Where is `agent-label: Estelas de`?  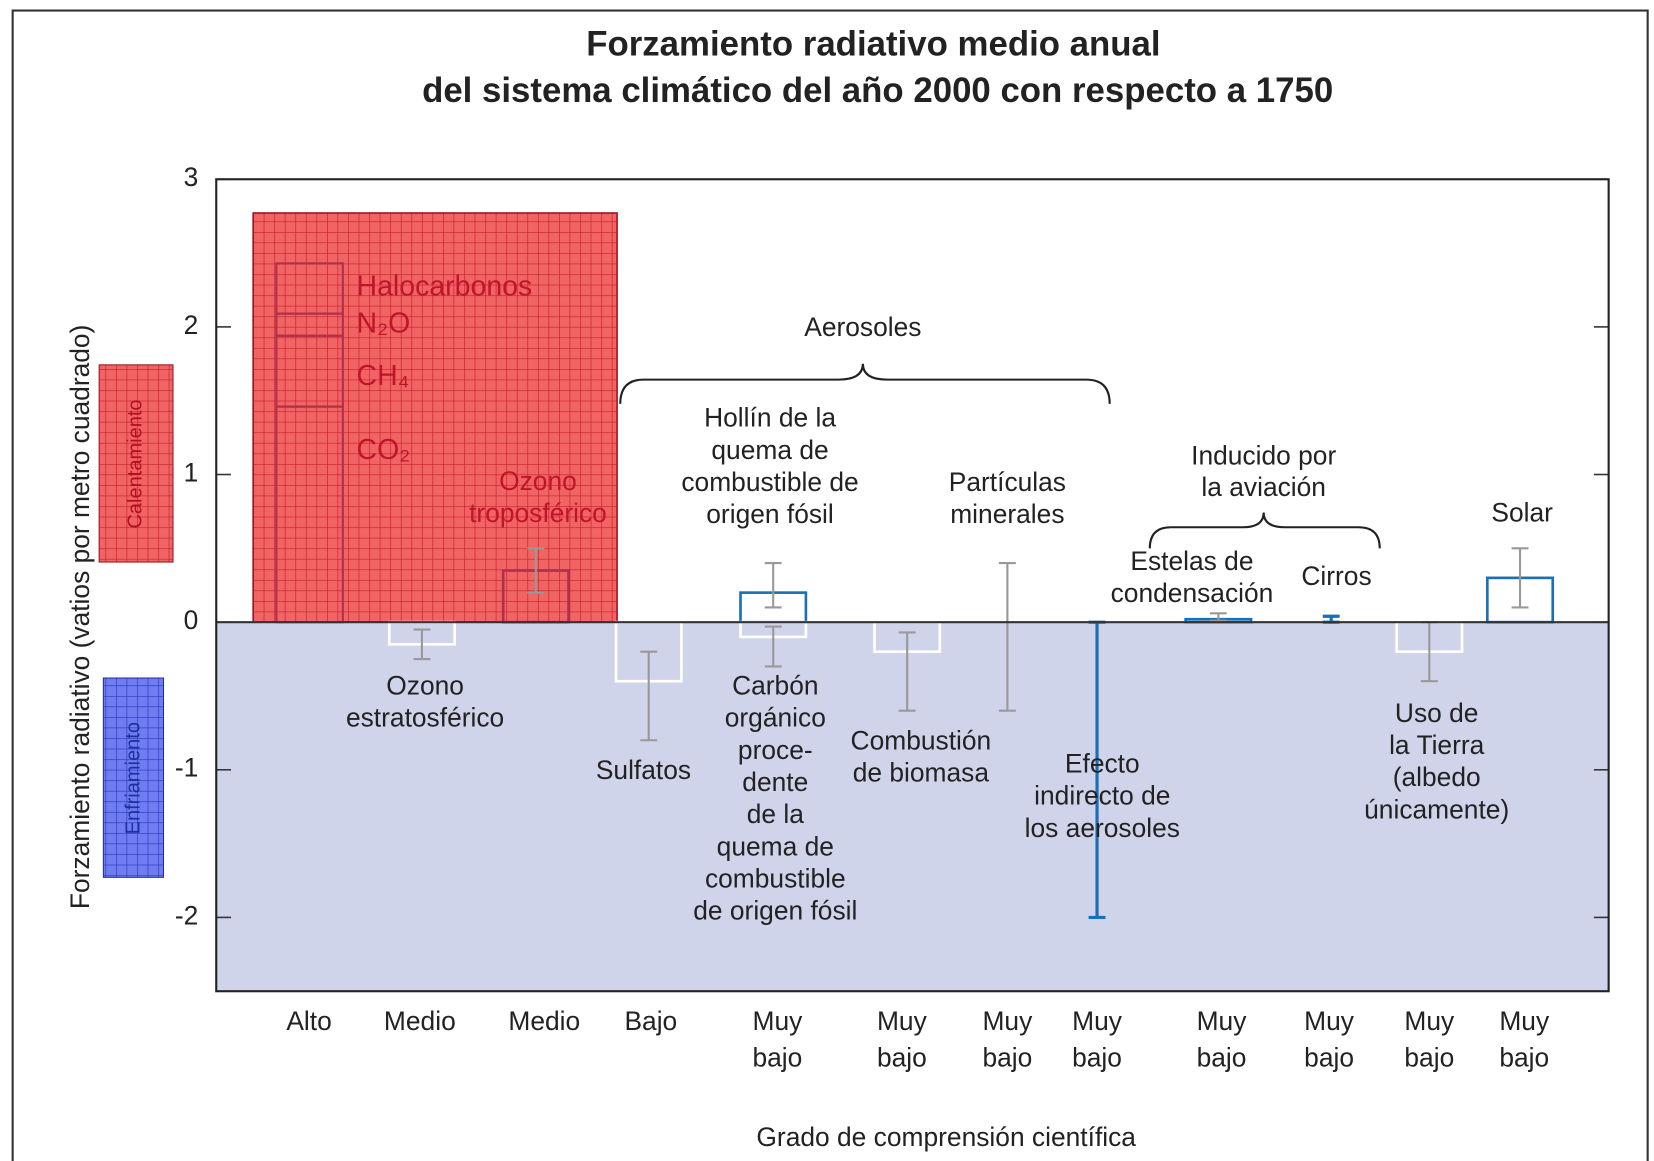
agent-label: Estelas de is located at coordinates (1191, 561).